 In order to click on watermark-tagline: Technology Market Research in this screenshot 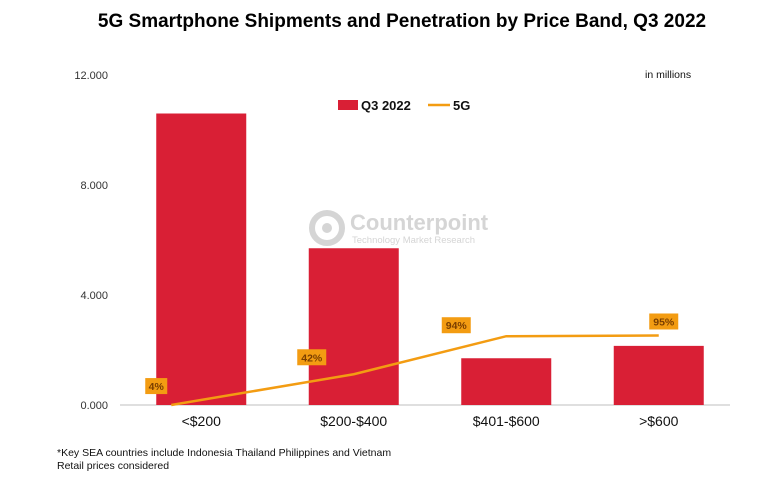, I will do `click(413, 240)`.